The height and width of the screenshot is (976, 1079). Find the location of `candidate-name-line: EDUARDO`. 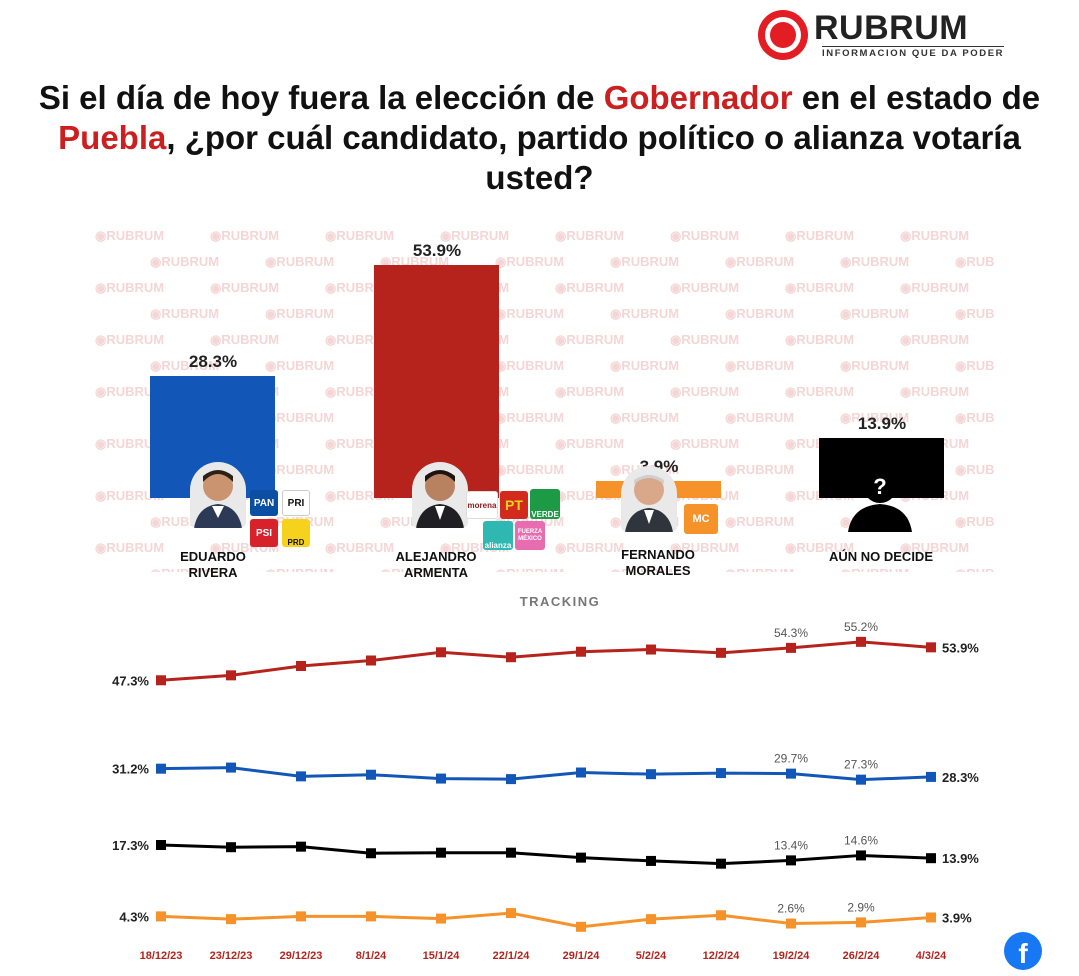

candidate-name-line: EDUARDO is located at coordinates (213, 556).